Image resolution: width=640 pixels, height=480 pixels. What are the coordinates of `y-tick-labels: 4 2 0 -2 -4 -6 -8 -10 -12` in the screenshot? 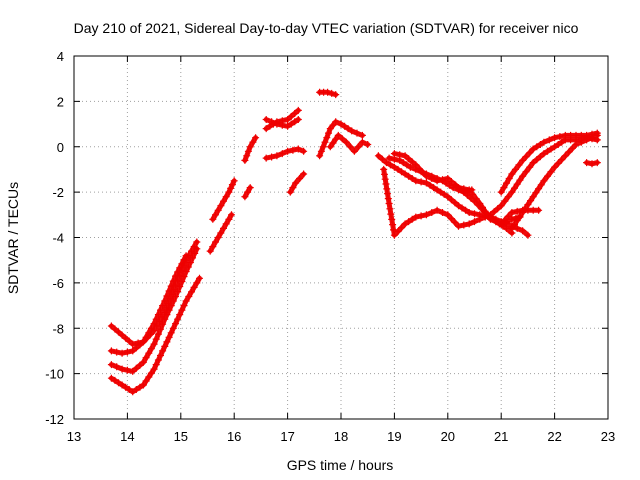 It's located at (54, 238).